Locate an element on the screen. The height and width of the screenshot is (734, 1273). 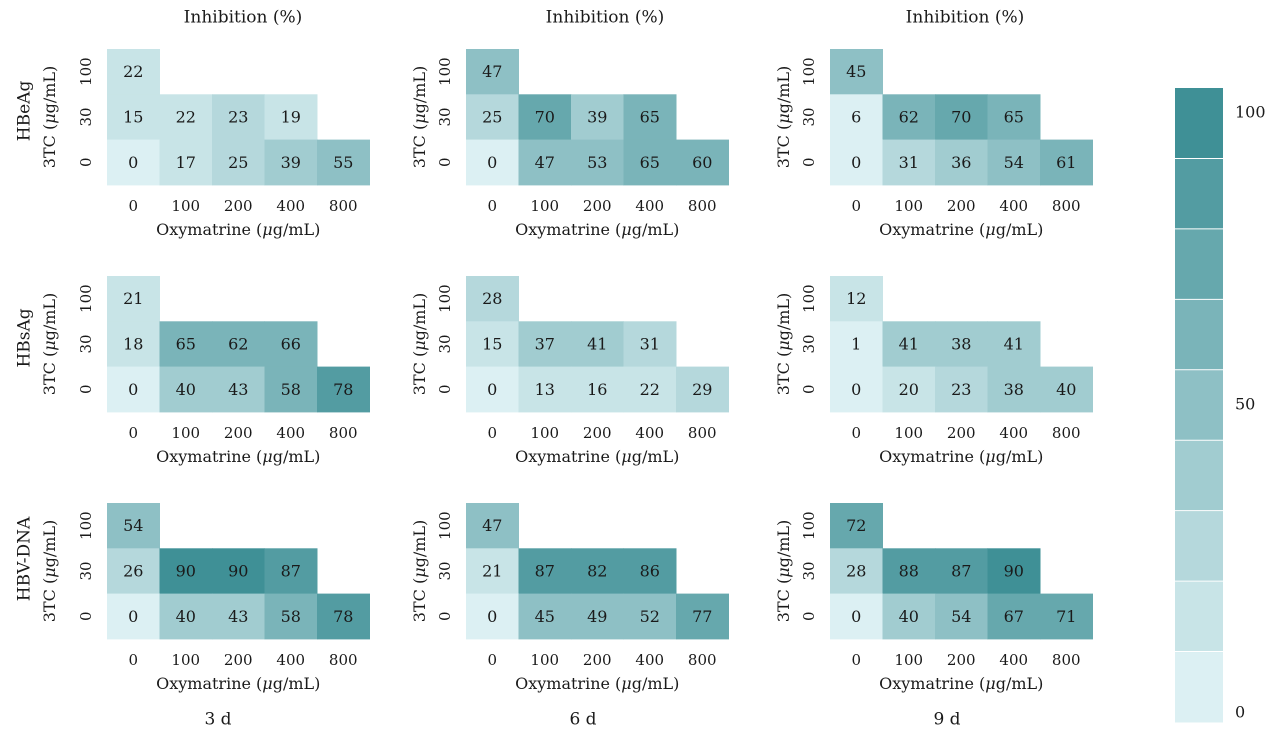
cell-value: 47 is located at coordinates (492, 71).